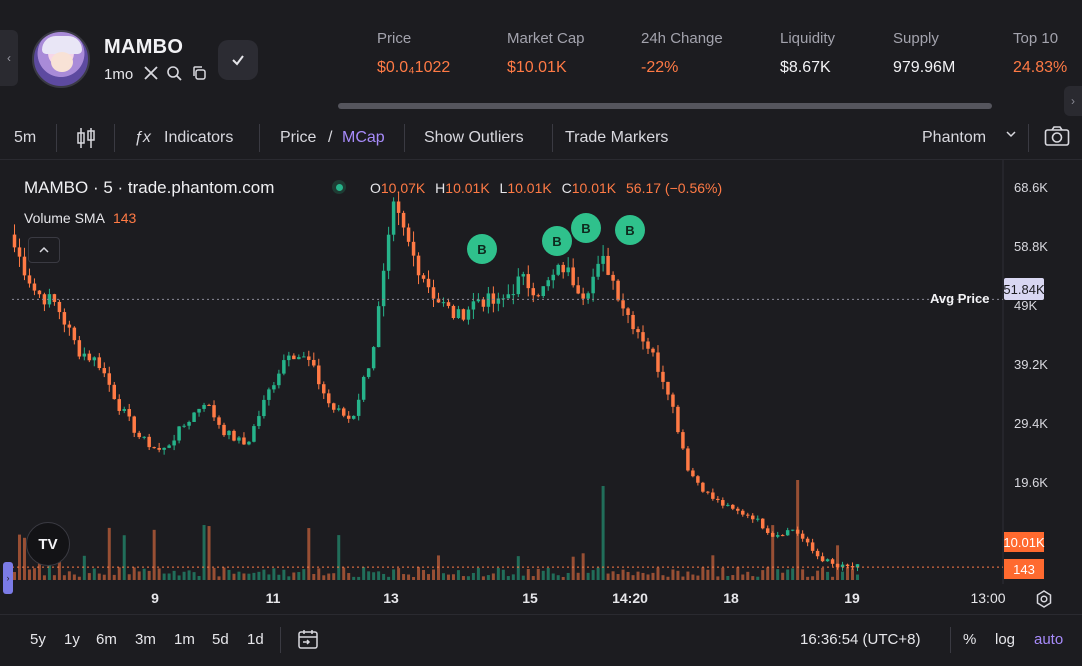 This screenshot has height=666, width=1082. I want to click on drawing-tools-toggle: ›, so click(8, 578).